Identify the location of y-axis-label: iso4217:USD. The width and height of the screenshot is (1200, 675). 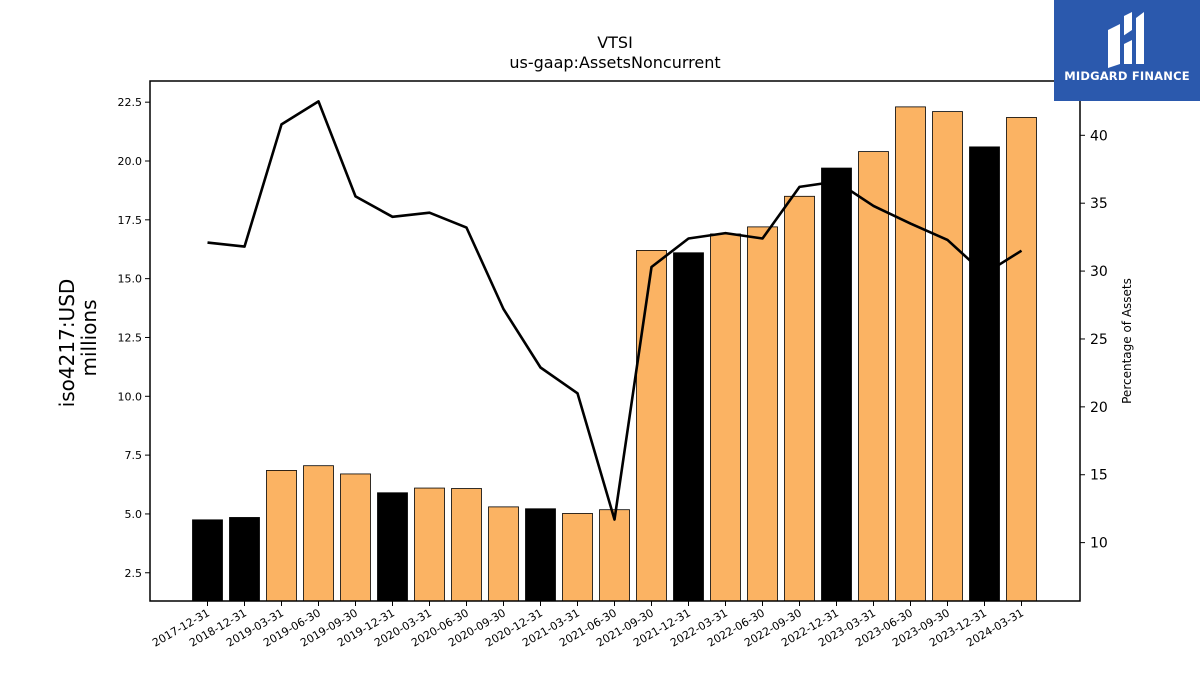
(67, 343).